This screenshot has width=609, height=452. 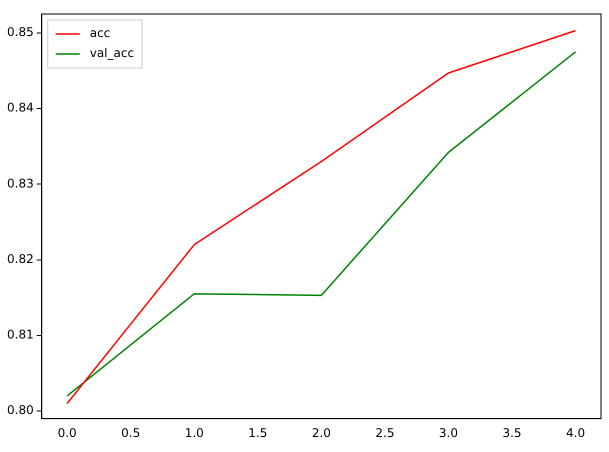 I want to click on y-tick-label: 0.84, so click(x=20, y=107).